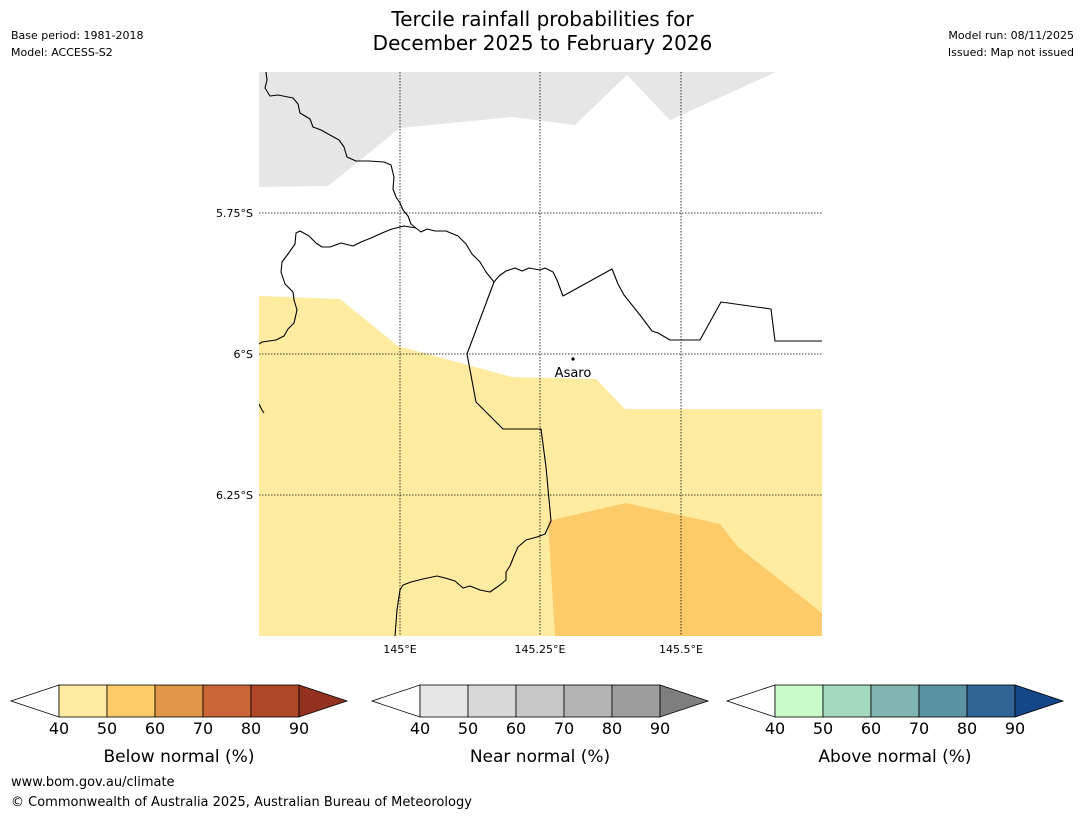  What do you see at coordinates (750, 701) in the screenshot?
I see `above-normal-colorbar-low-extension` at bounding box center [750, 701].